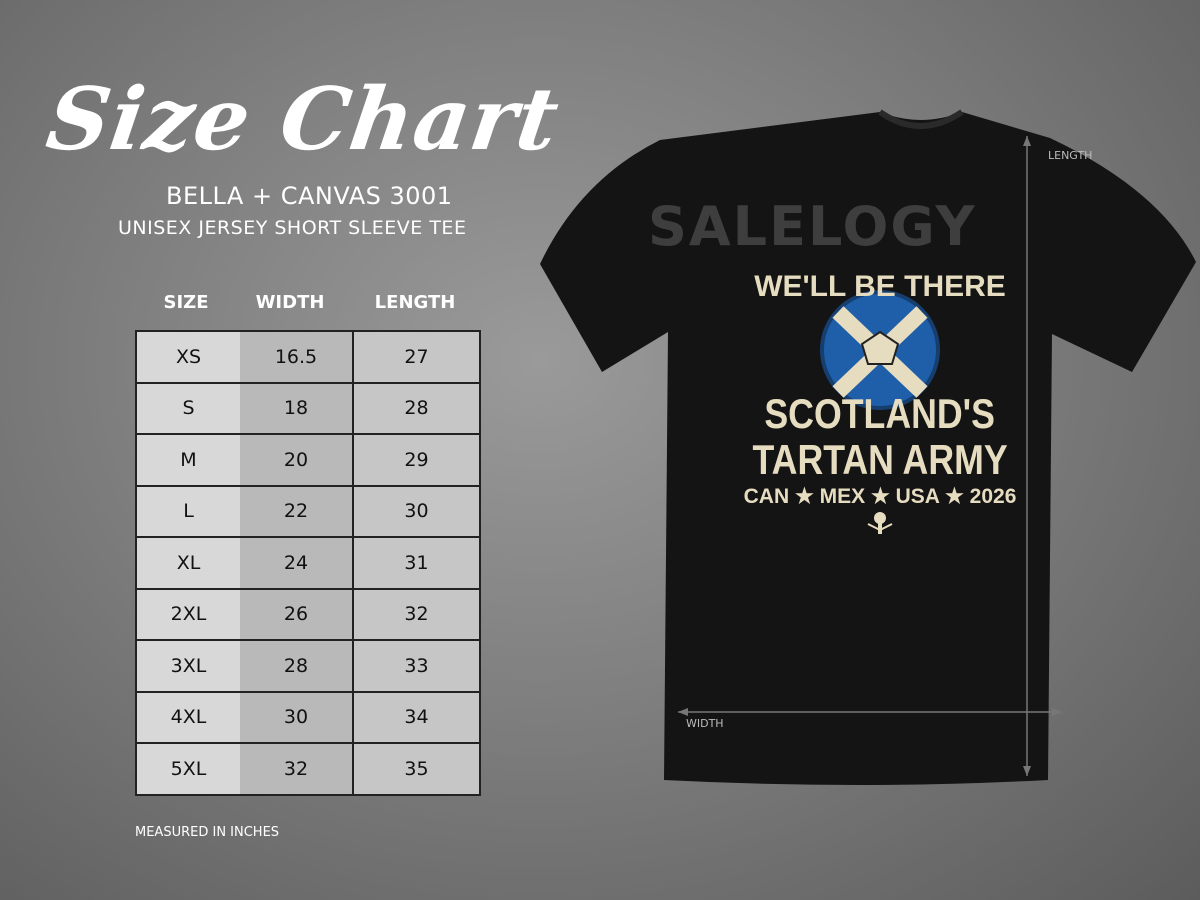 The image size is (1200, 900). Describe the element at coordinates (187, 769) in the screenshot. I see `size-cell: 5XL` at that location.